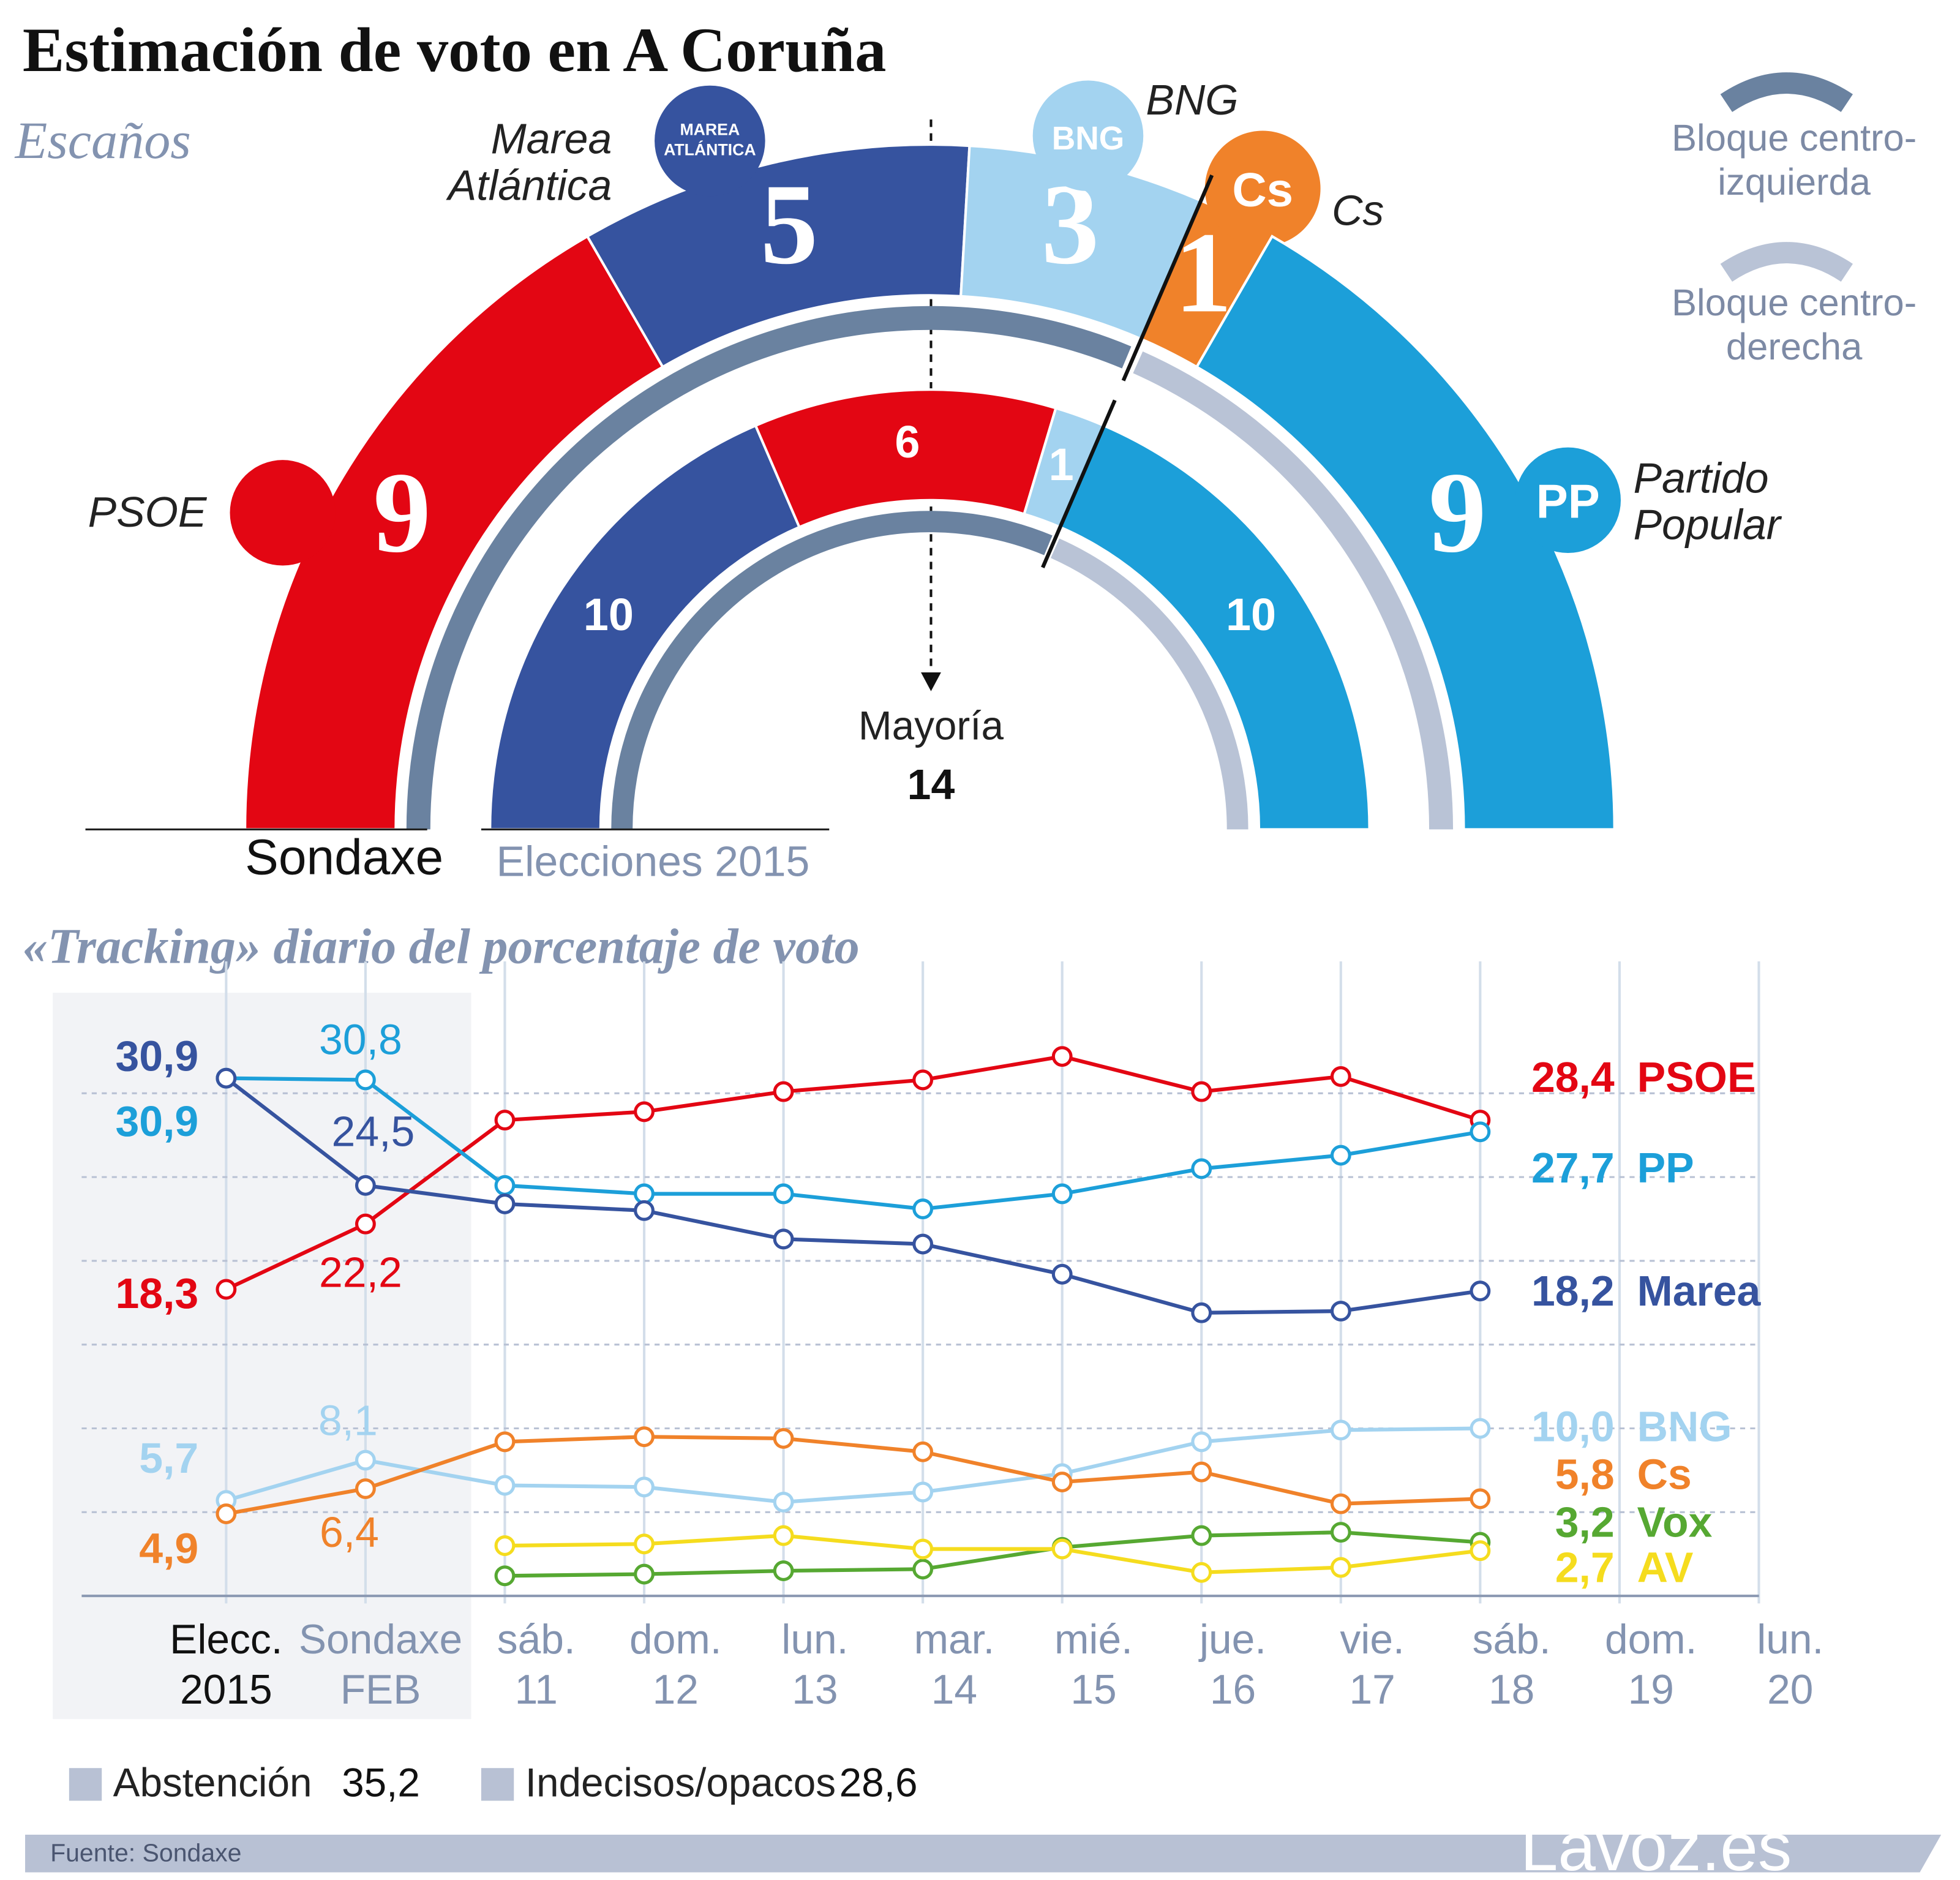 The width and height of the screenshot is (1960, 1880). What do you see at coordinates (1093, 1690) in the screenshot?
I see `x-tick-label: 15` at bounding box center [1093, 1690].